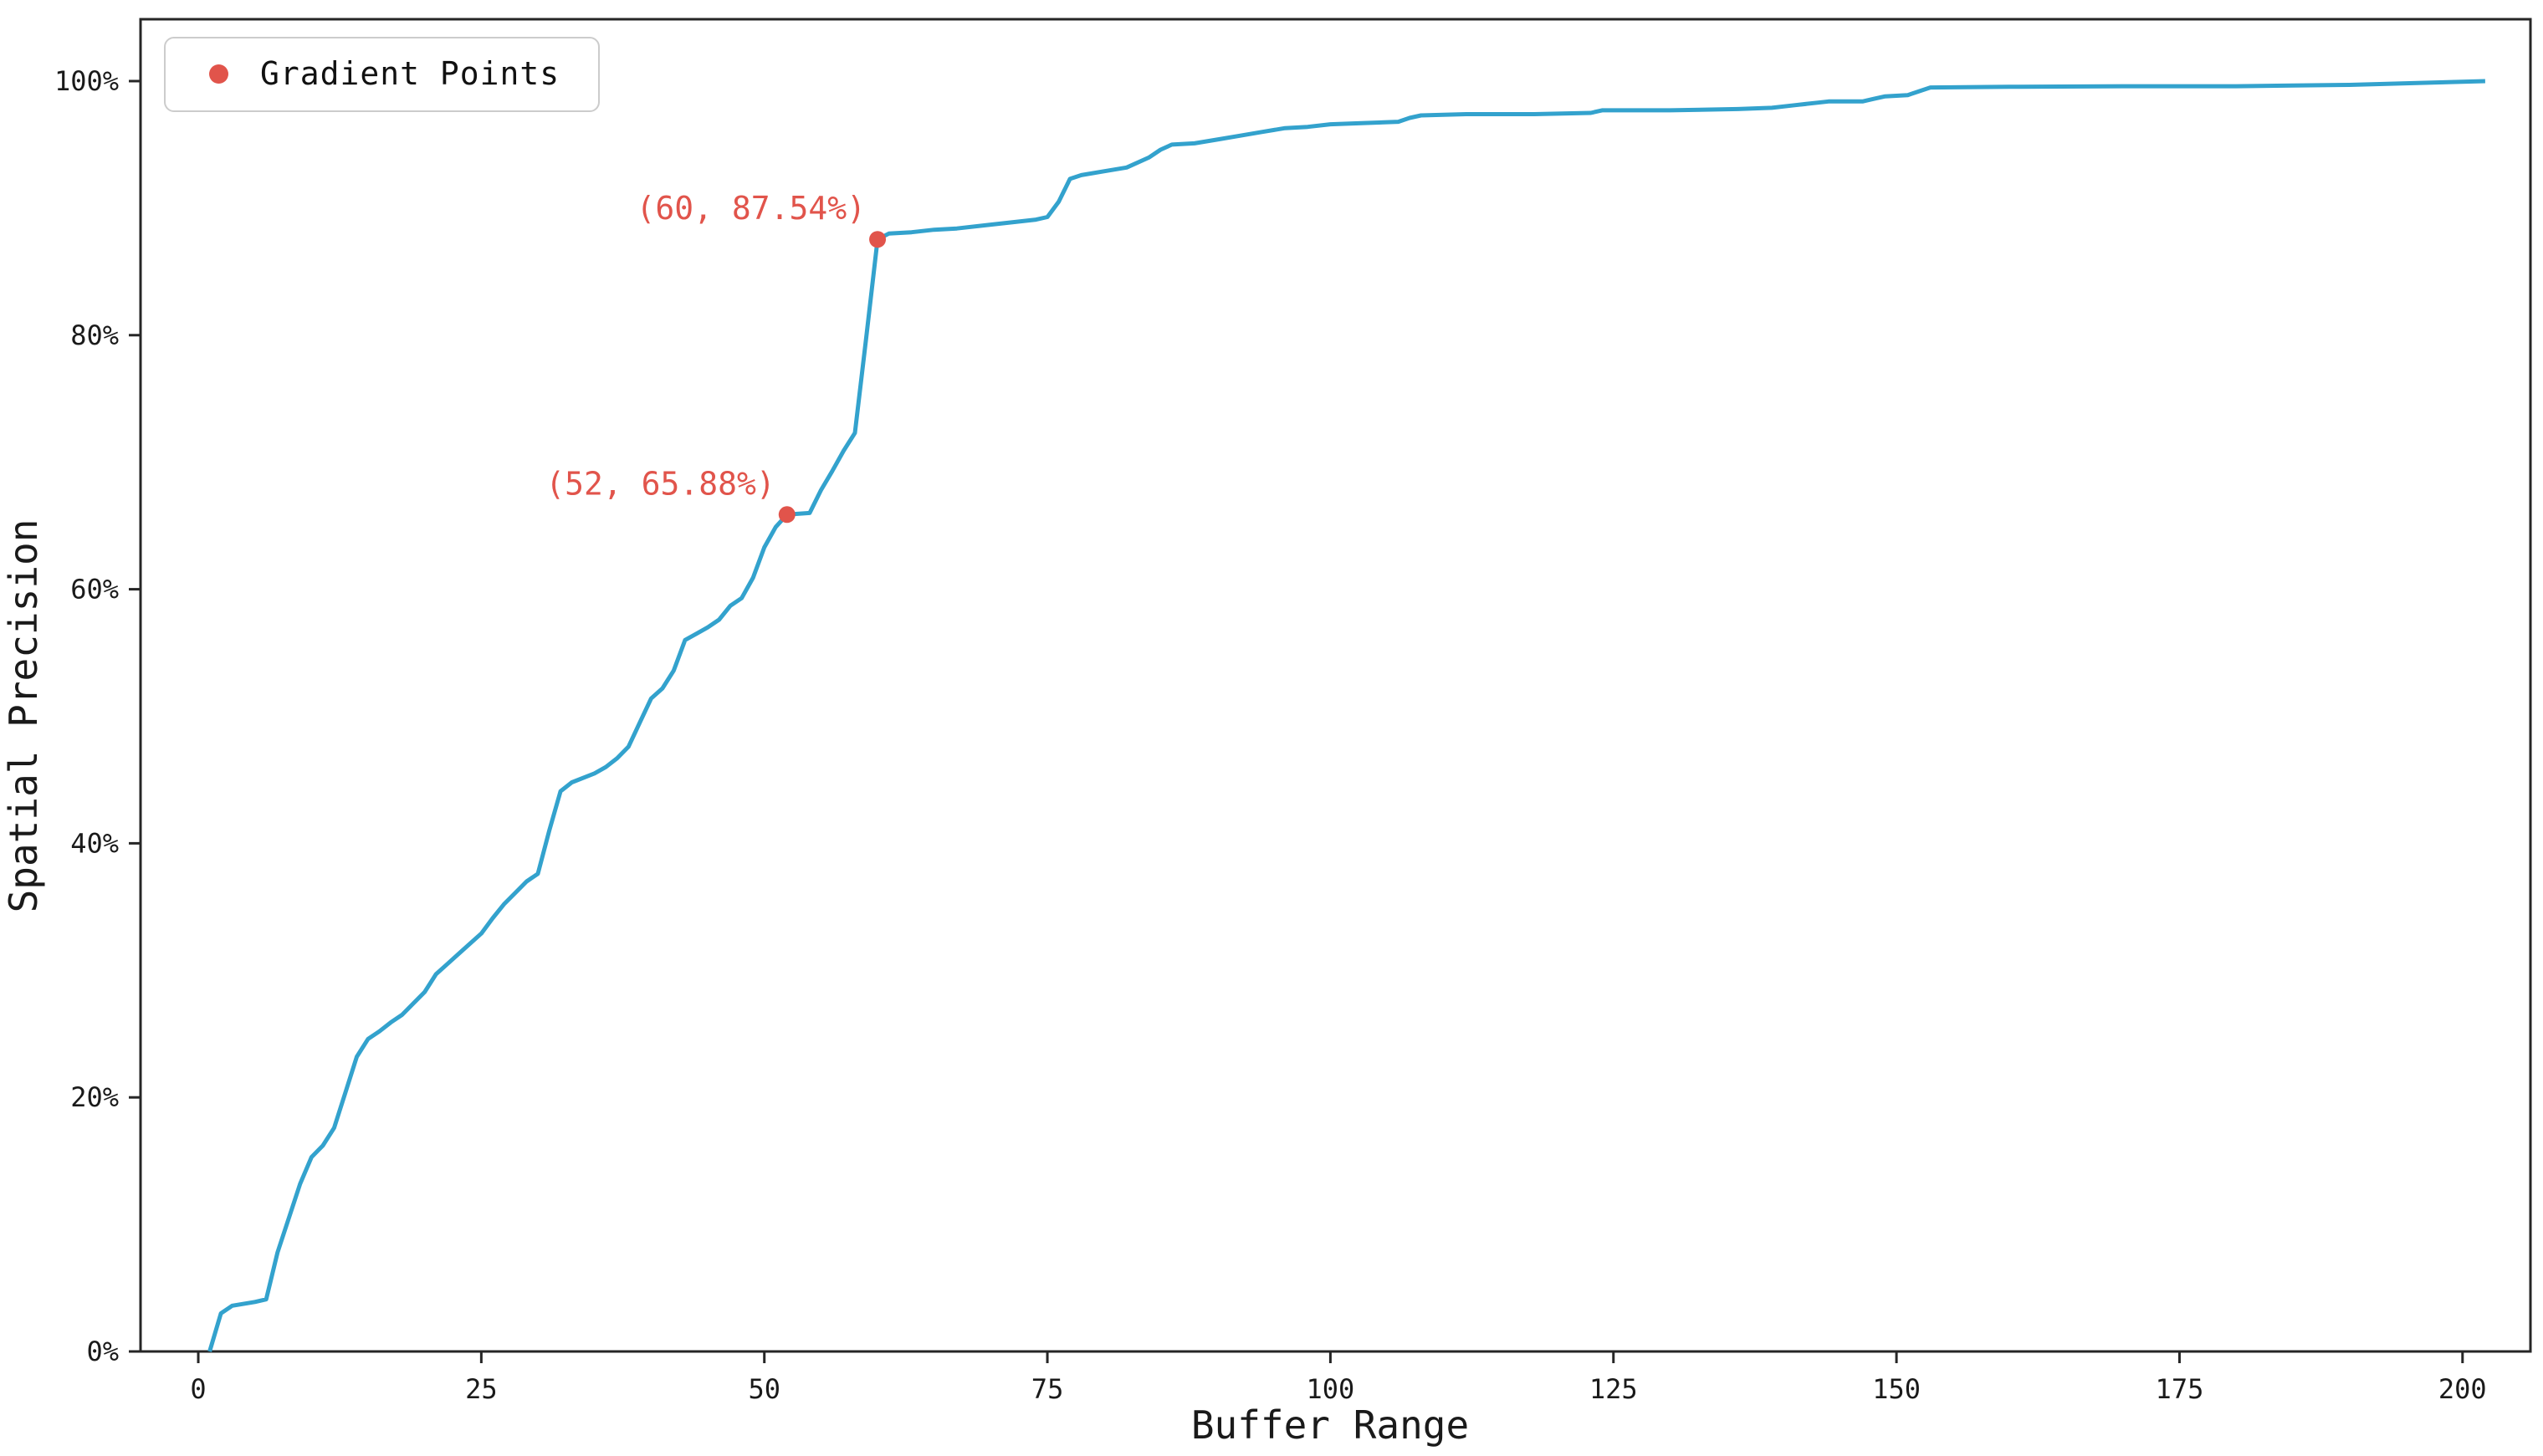  I want to click on gradient-point-annotation: (60, 87.54%), so click(752, 208).